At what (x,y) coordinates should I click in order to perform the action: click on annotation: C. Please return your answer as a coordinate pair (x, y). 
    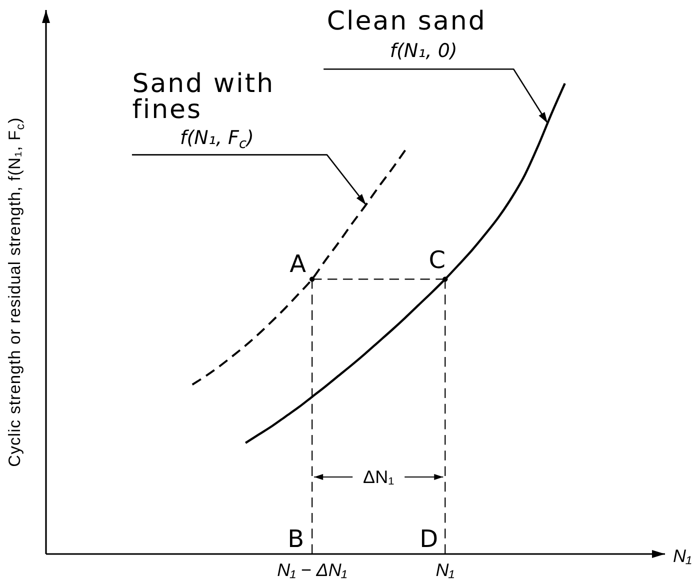
    Looking at the image, I should click on (437, 260).